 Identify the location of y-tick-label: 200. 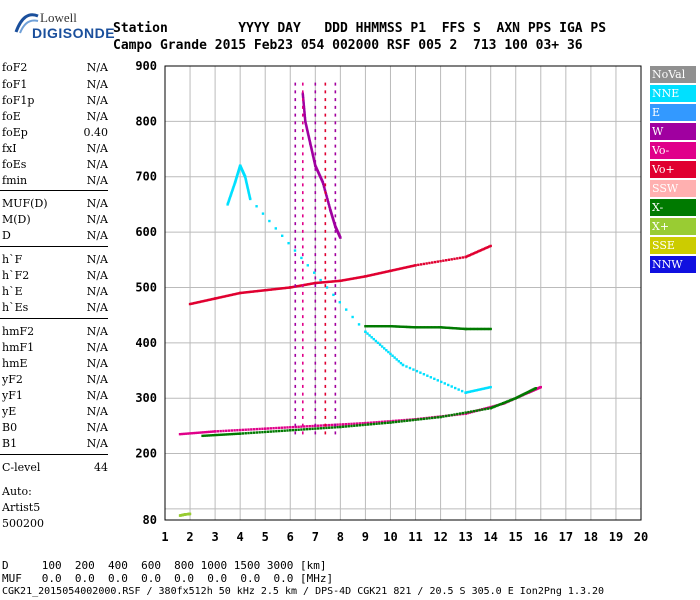
(146, 454).